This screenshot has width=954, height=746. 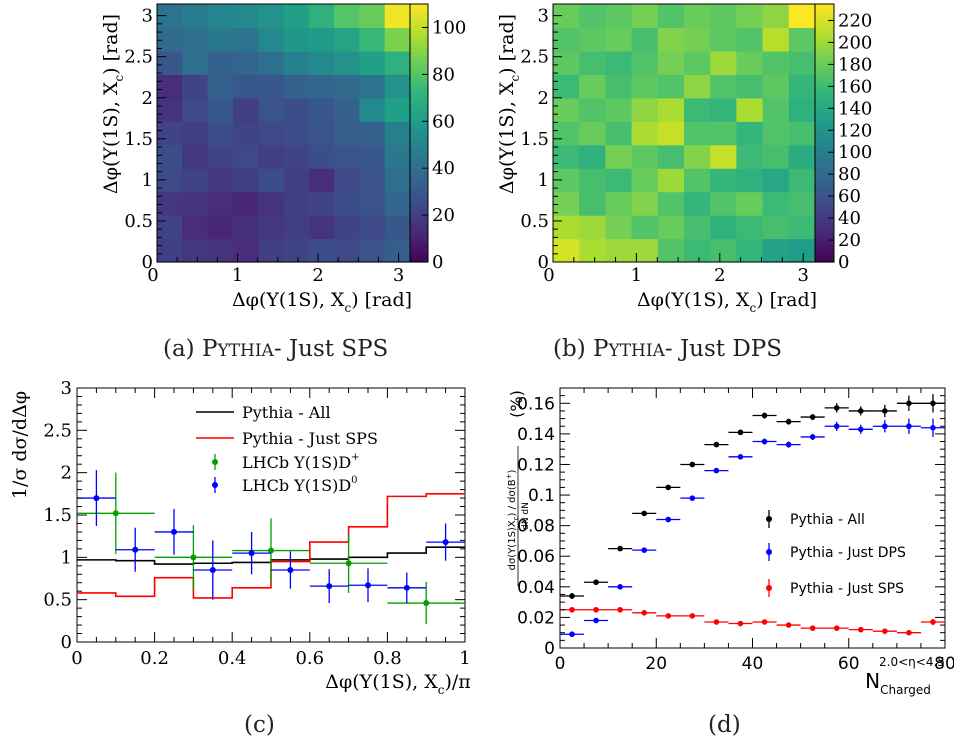 I want to click on colorbar-tick-label: 200, so click(x=855, y=42).